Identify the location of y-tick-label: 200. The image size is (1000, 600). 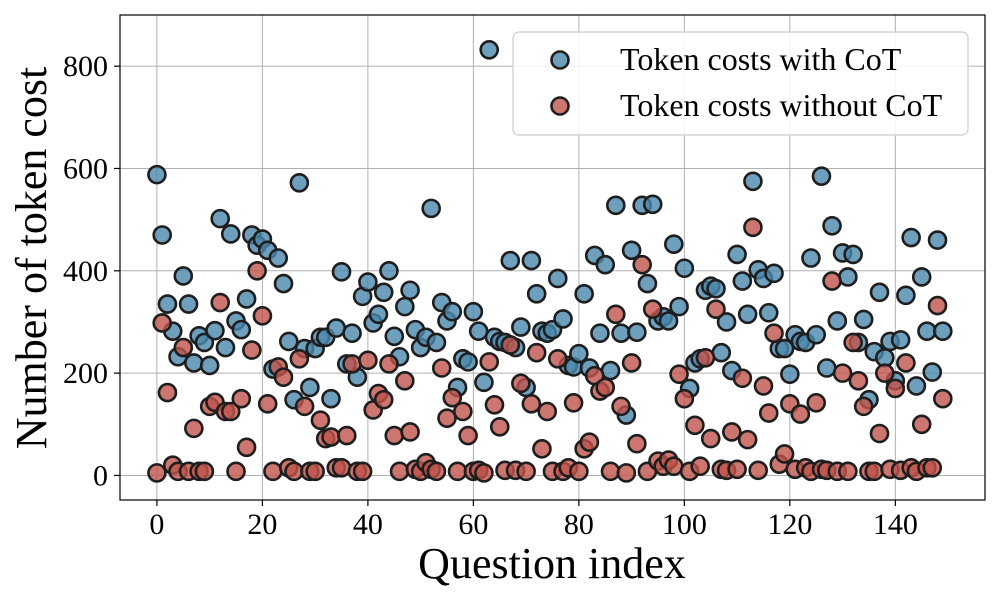
(85, 373).